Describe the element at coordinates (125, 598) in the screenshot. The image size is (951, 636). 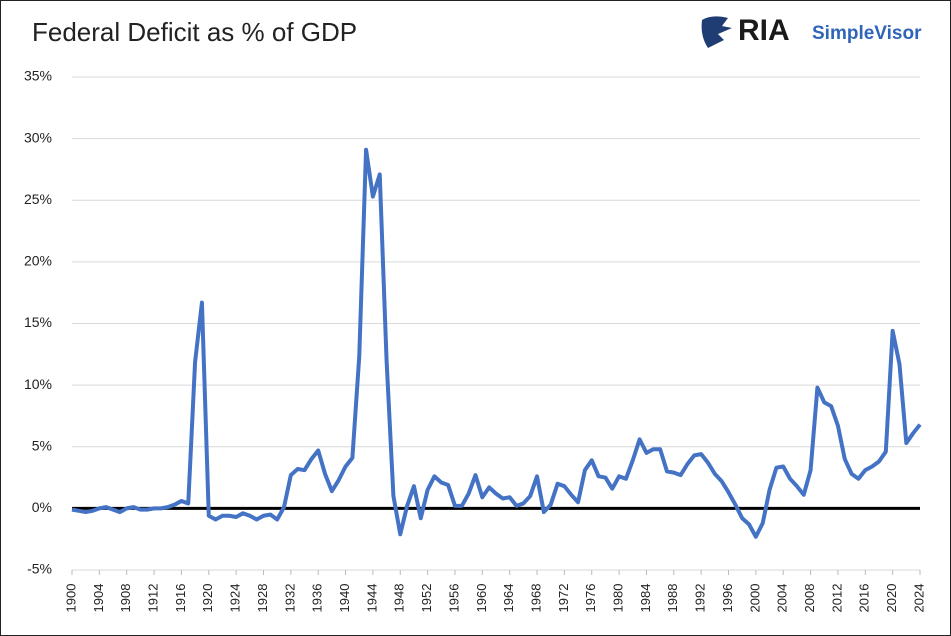
I see `x-tick-label: 1908` at that location.